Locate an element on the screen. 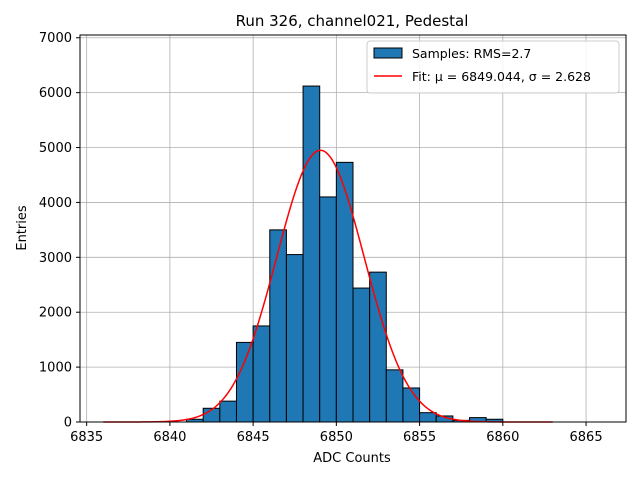 Image resolution: width=640 pixels, height=480 pixels. y-tick-label: 3000 is located at coordinates (55, 258).